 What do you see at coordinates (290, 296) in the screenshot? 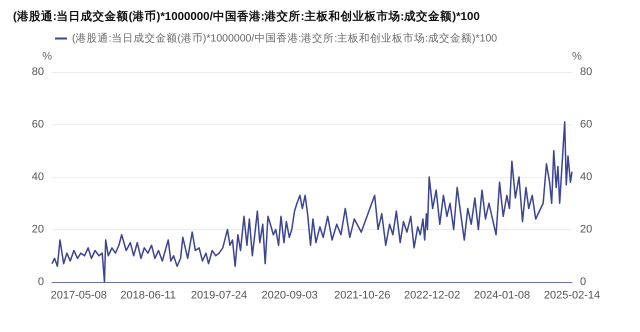
I see `x-tick-label: 2020-09-03` at bounding box center [290, 296].